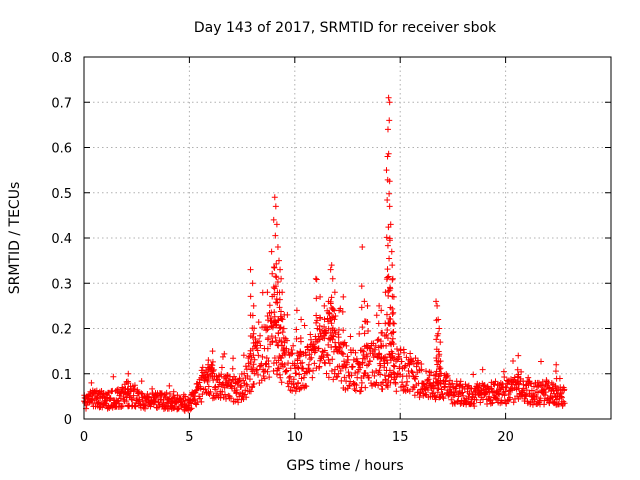  Describe the element at coordinates (61, 149) in the screenshot. I see `y-tick-label: 0.6` at that location.